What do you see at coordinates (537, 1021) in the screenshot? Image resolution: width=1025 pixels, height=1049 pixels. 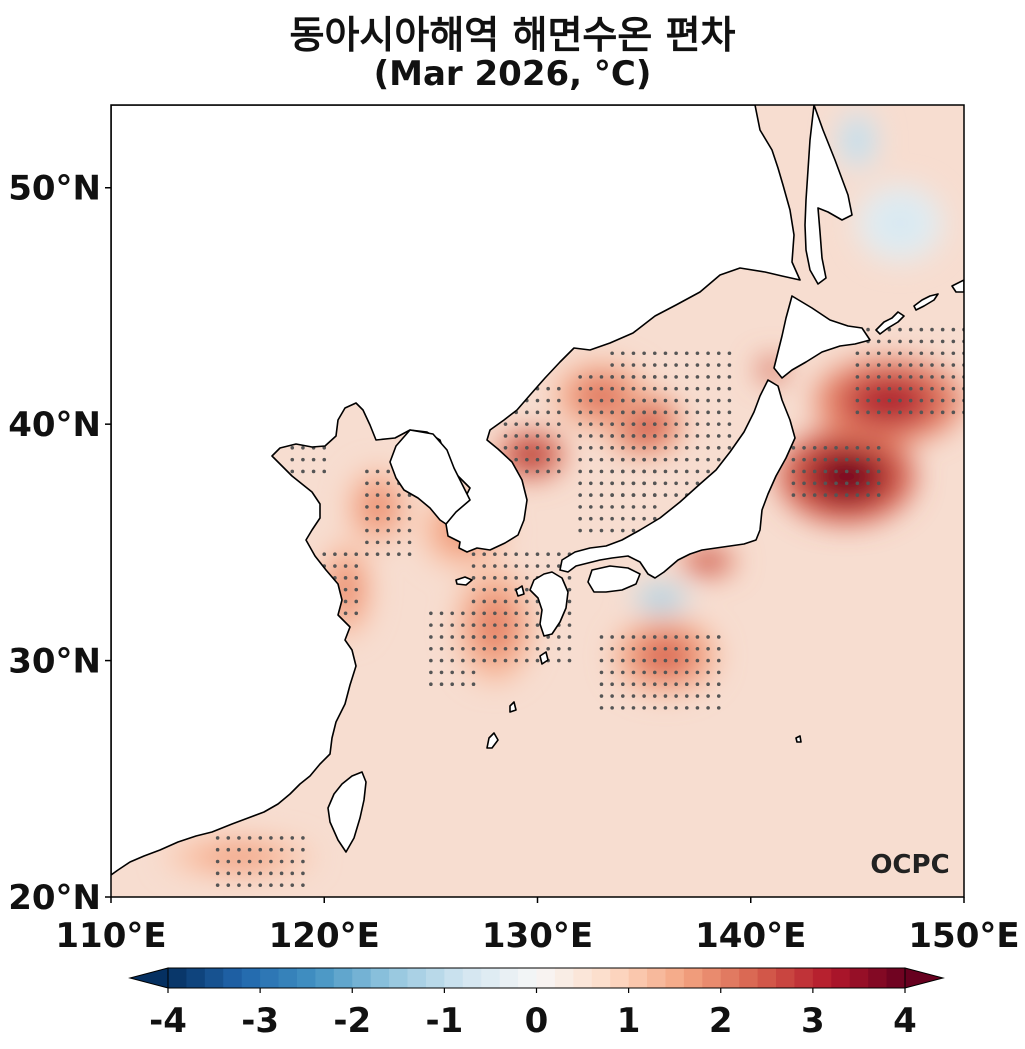 I see `colorbar-tick-label: 0` at bounding box center [537, 1021].